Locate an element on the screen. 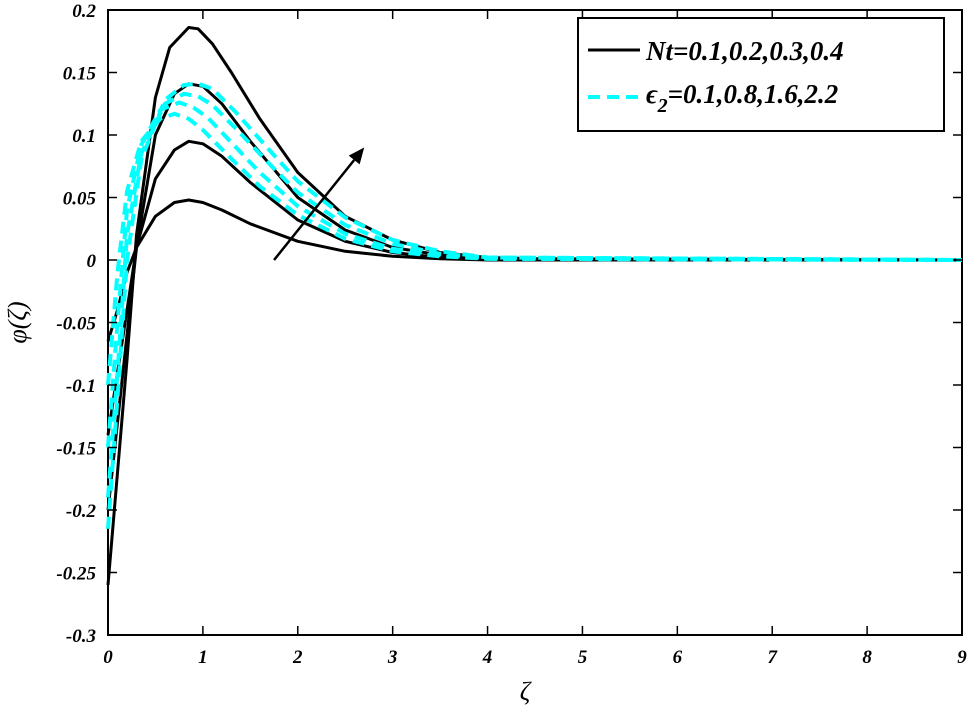 The height and width of the screenshot is (715, 969). x-axis-label: ζ is located at coordinates (526, 691).